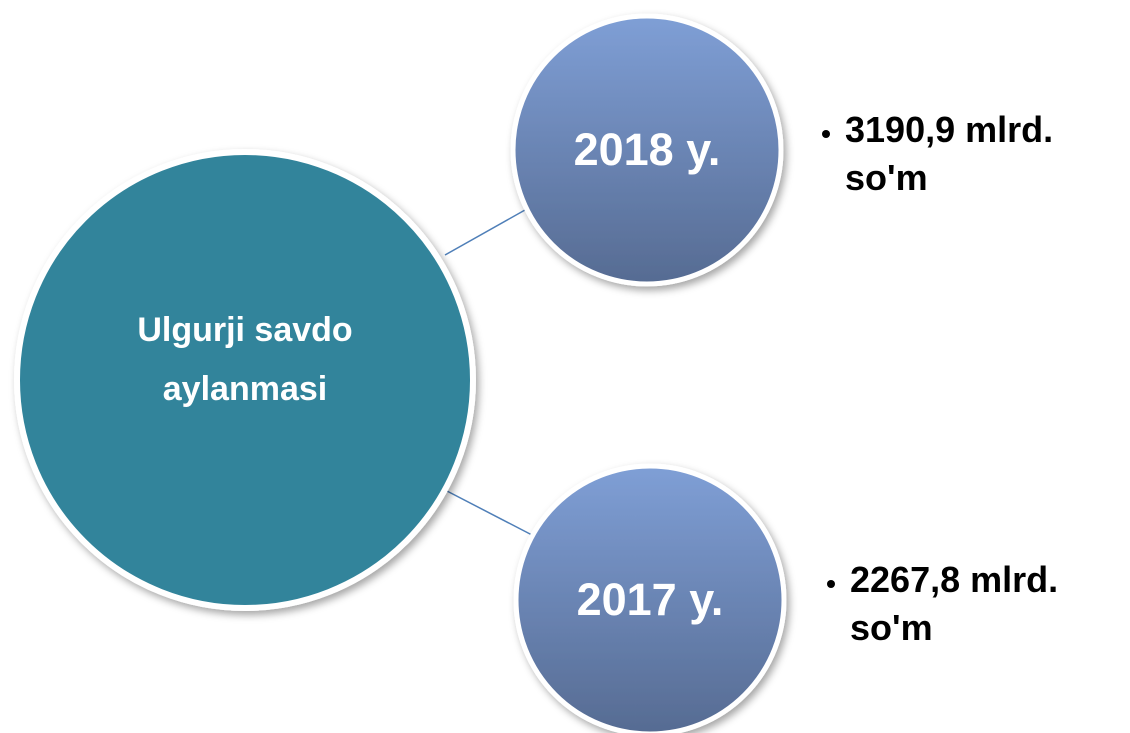  I want to click on detail-list: 3190,9 mlrd. so'm, so click(965, 154).